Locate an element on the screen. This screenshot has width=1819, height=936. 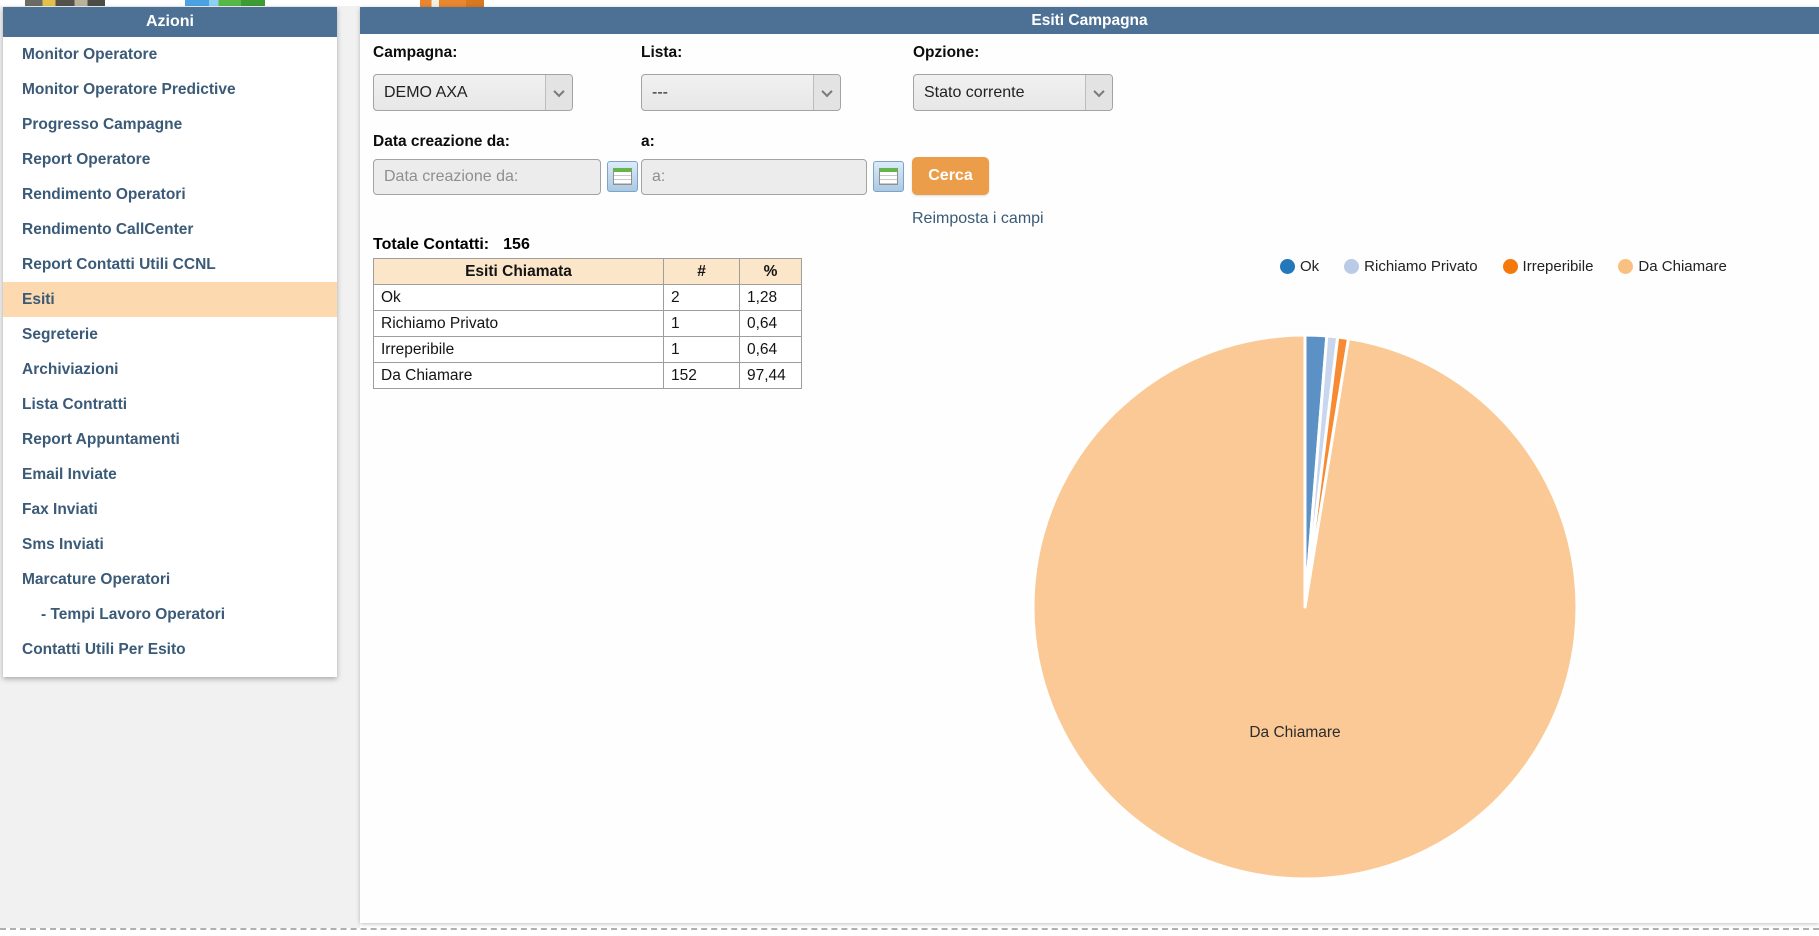
table-row: Irreperibile 1 0,64 is located at coordinates (587, 349).